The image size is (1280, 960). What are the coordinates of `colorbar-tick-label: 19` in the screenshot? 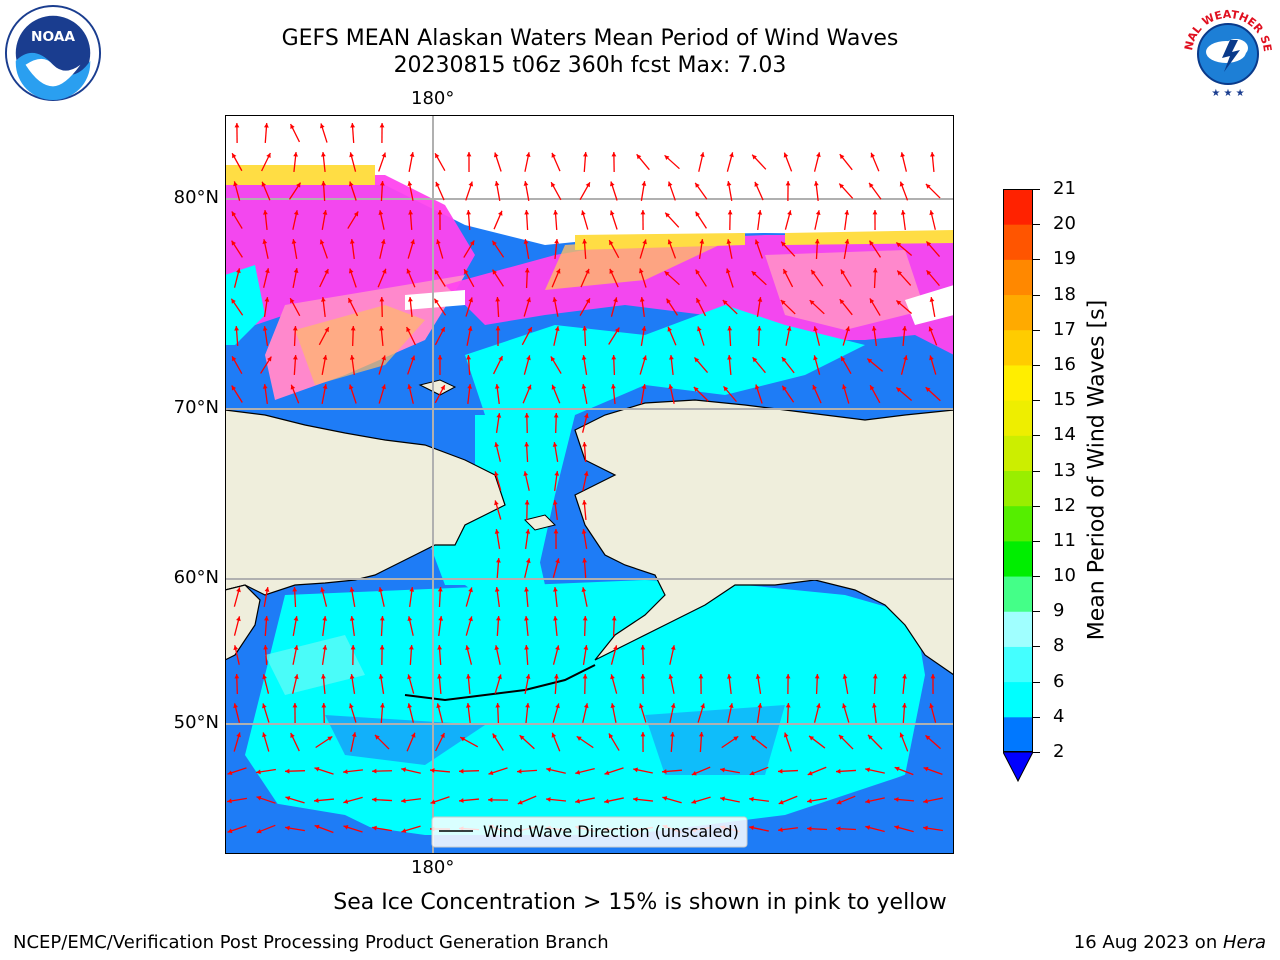 It's located at (1064, 259).